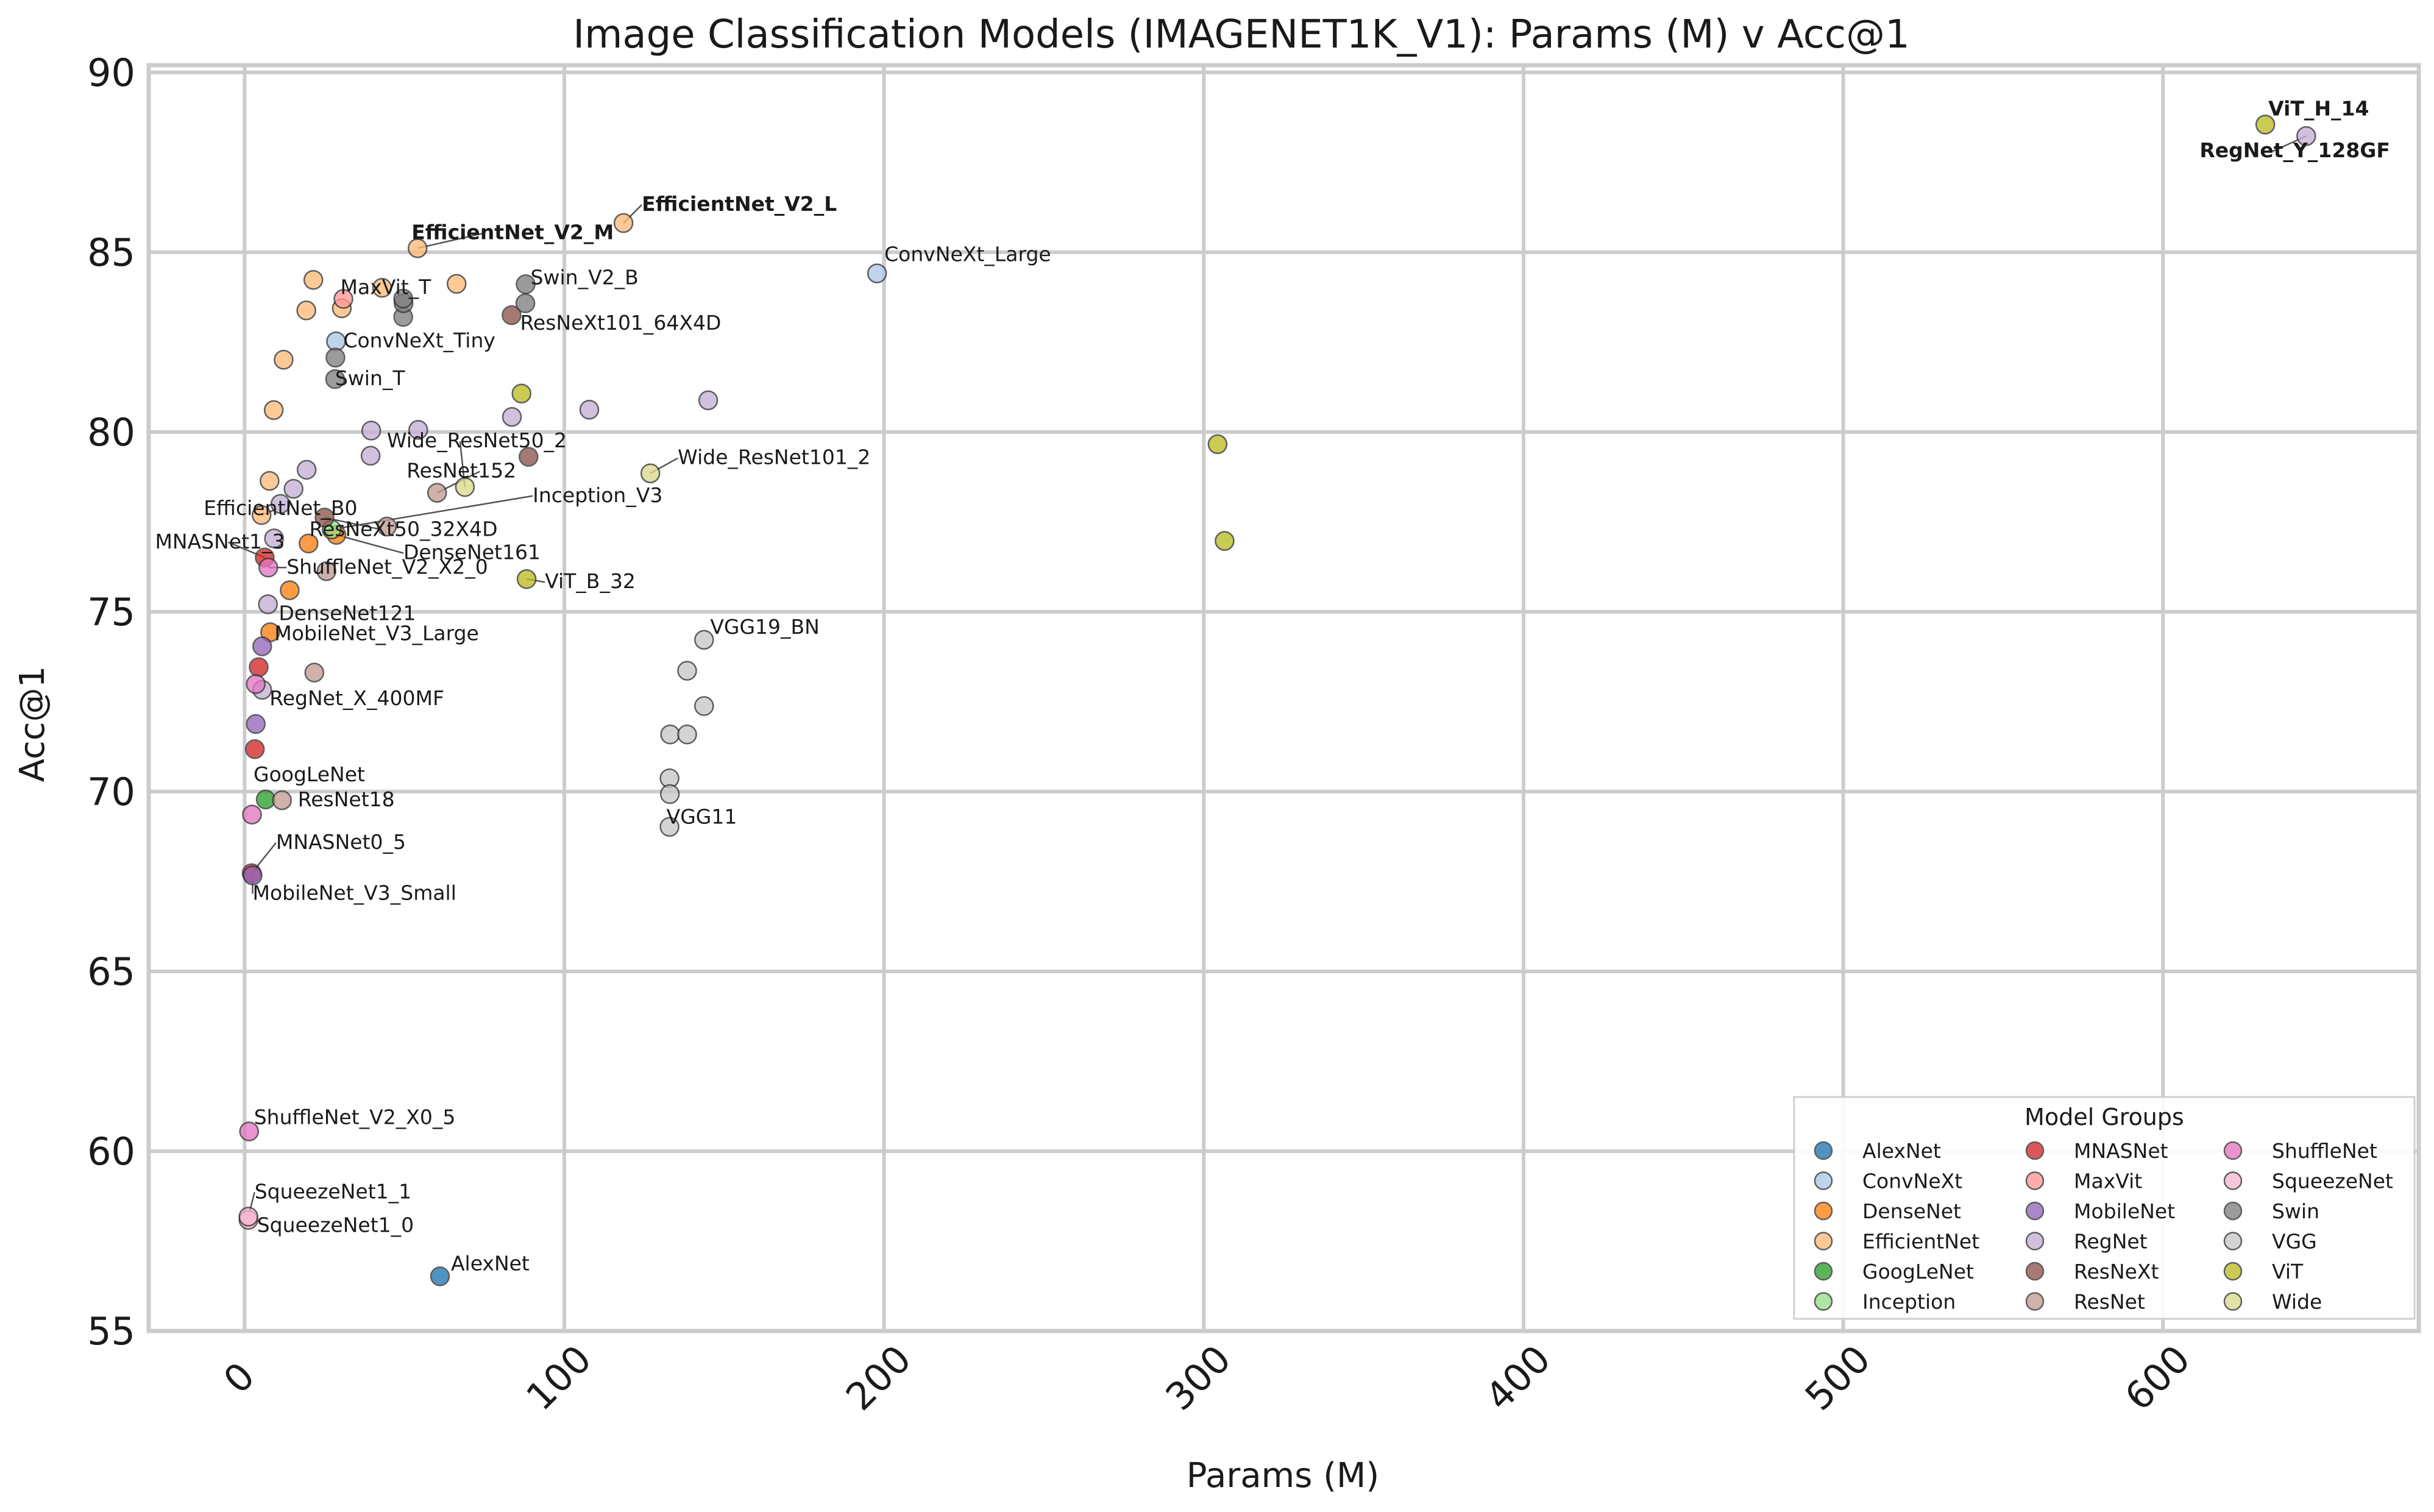 The image size is (2434, 1512). Describe the element at coordinates (2288, 1272) in the screenshot. I see `legend-label: ViT` at that location.